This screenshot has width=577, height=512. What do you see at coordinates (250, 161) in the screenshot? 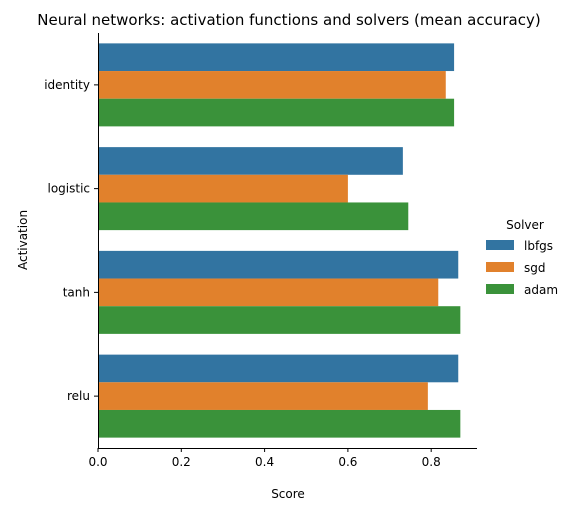
I see `bar-logistic-lbfgs` at bounding box center [250, 161].